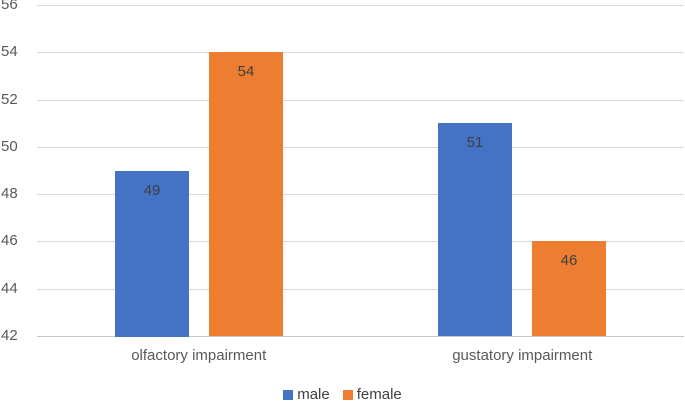 Image resolution: width=685 pixels, height=407 pixels. What do you see at coordinates (313, 394) in the screenshot?
I see `legend-label-male: male` at bounding box center [313, 394].